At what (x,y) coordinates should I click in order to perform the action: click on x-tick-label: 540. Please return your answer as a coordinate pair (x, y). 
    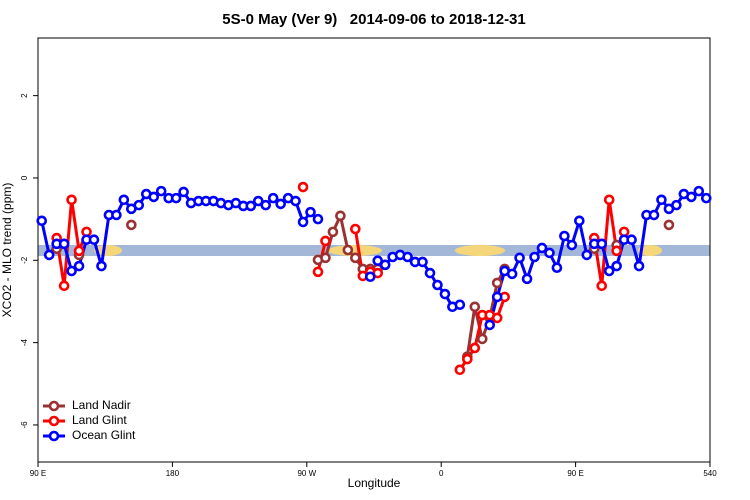
    Looking at the image, I should click on (710, 473).